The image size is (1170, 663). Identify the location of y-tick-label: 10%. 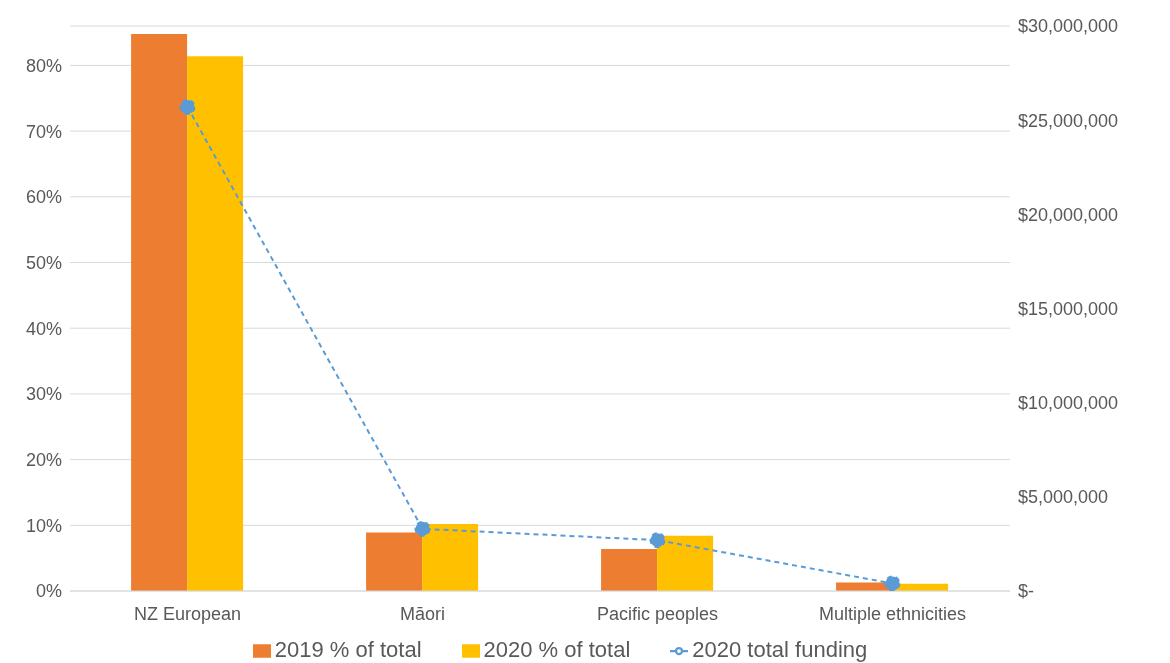
(43, 525).